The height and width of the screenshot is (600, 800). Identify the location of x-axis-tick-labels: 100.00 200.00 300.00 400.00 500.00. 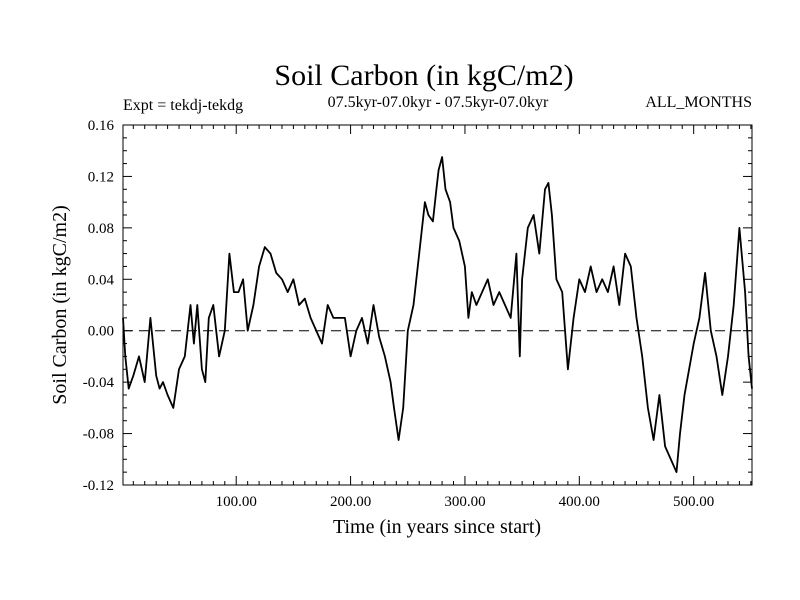
(465, 502).